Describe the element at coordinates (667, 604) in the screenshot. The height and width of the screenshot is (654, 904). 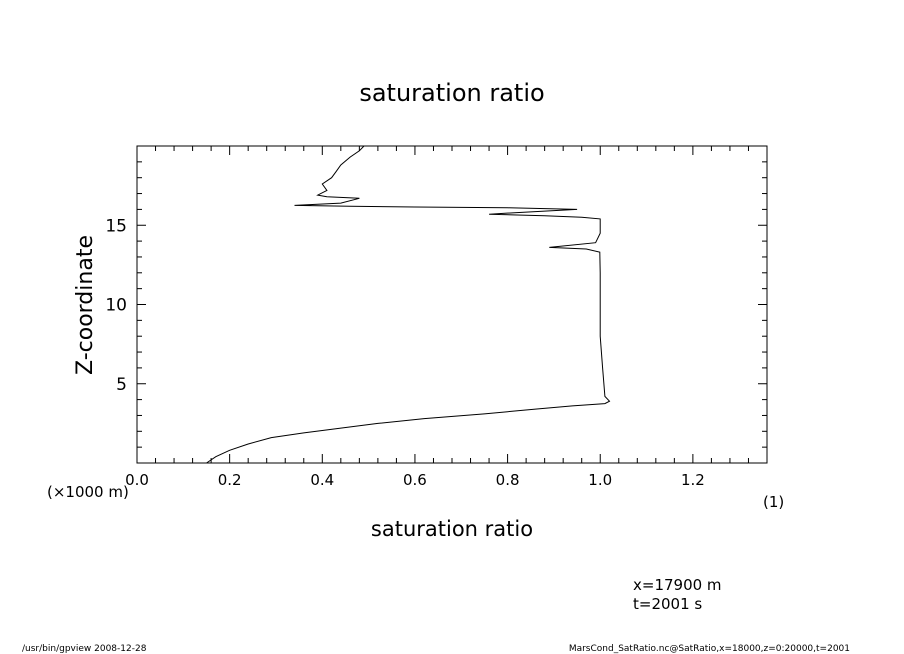
I see `slice-t-annotation: t=2001 s` at that location.